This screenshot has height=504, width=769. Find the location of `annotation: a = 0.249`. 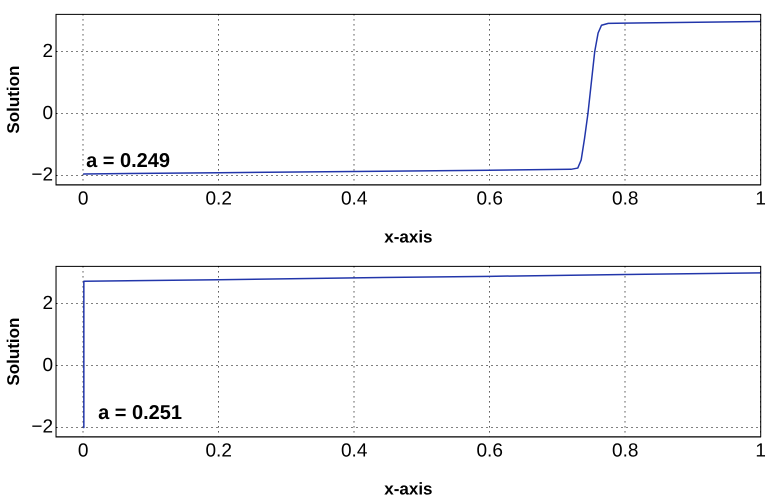

annotation: a = 0.249 is located at coordinates (128, 161).